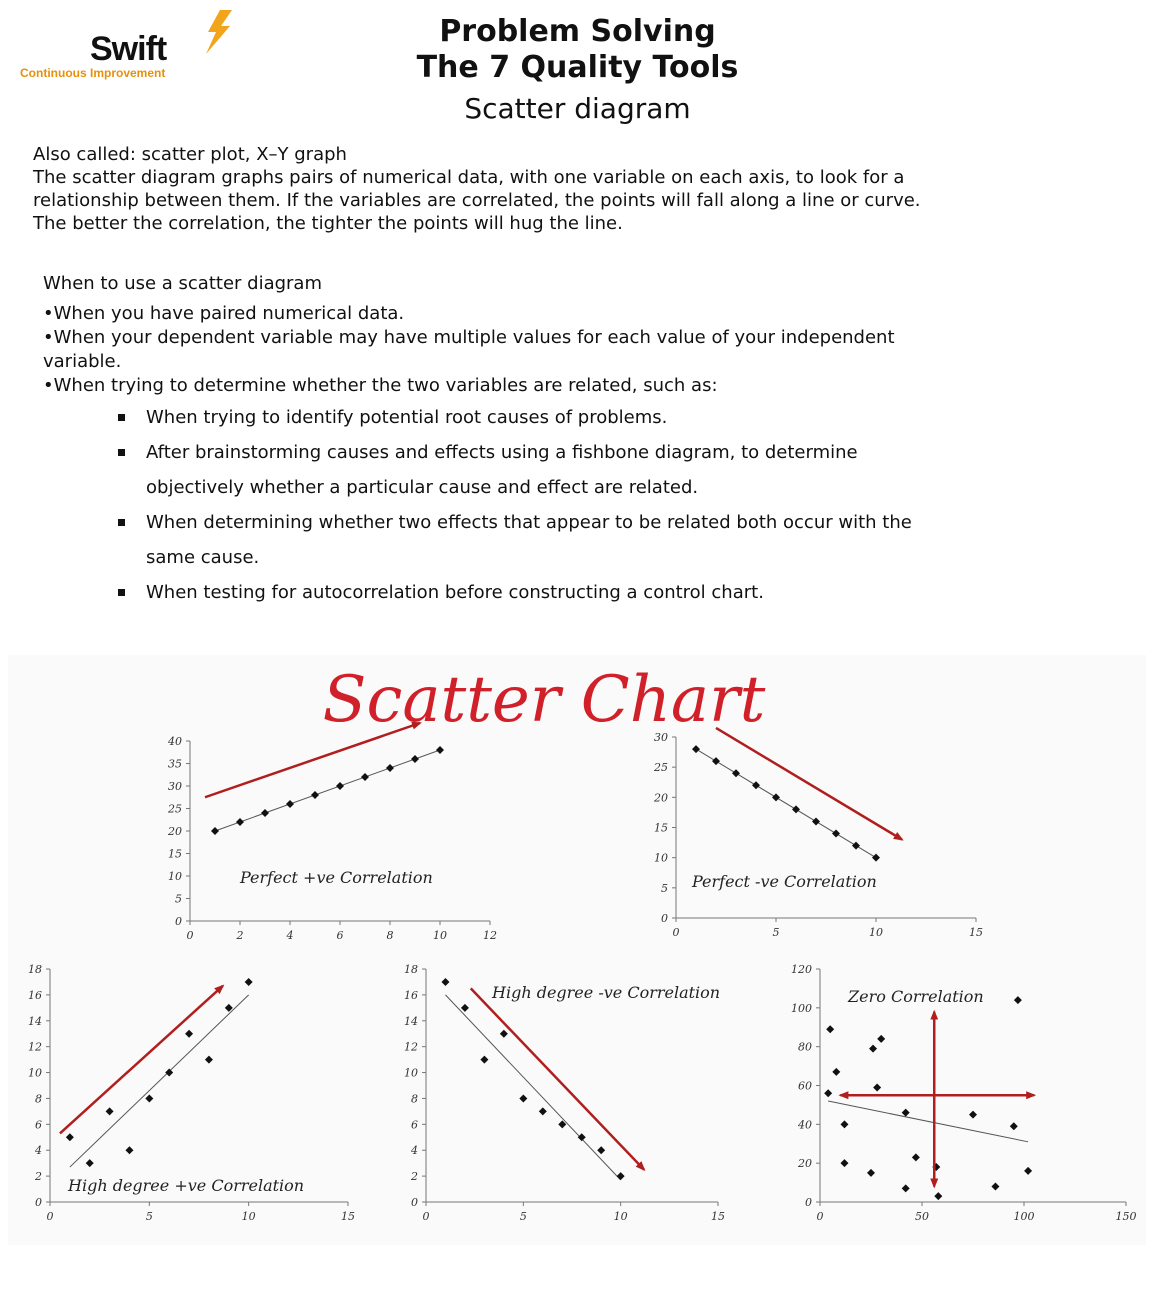 This screenshot has height=1311, width=1155. I want to click on chart-label: Perfect -ve Correlation, so click(784, 881).